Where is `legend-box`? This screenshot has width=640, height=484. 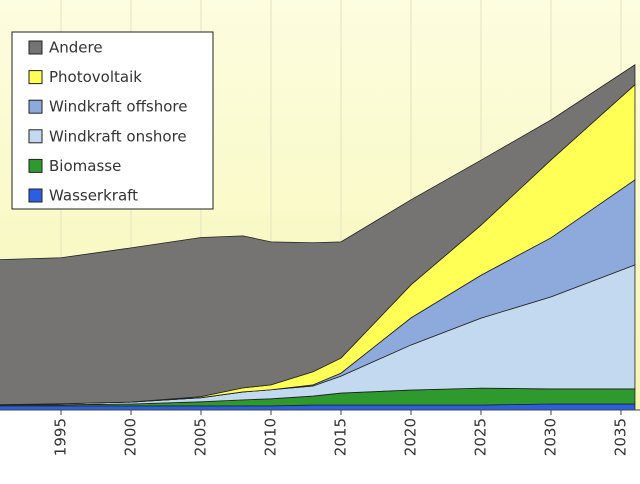 legend-box is located at coordinates (112, 120).